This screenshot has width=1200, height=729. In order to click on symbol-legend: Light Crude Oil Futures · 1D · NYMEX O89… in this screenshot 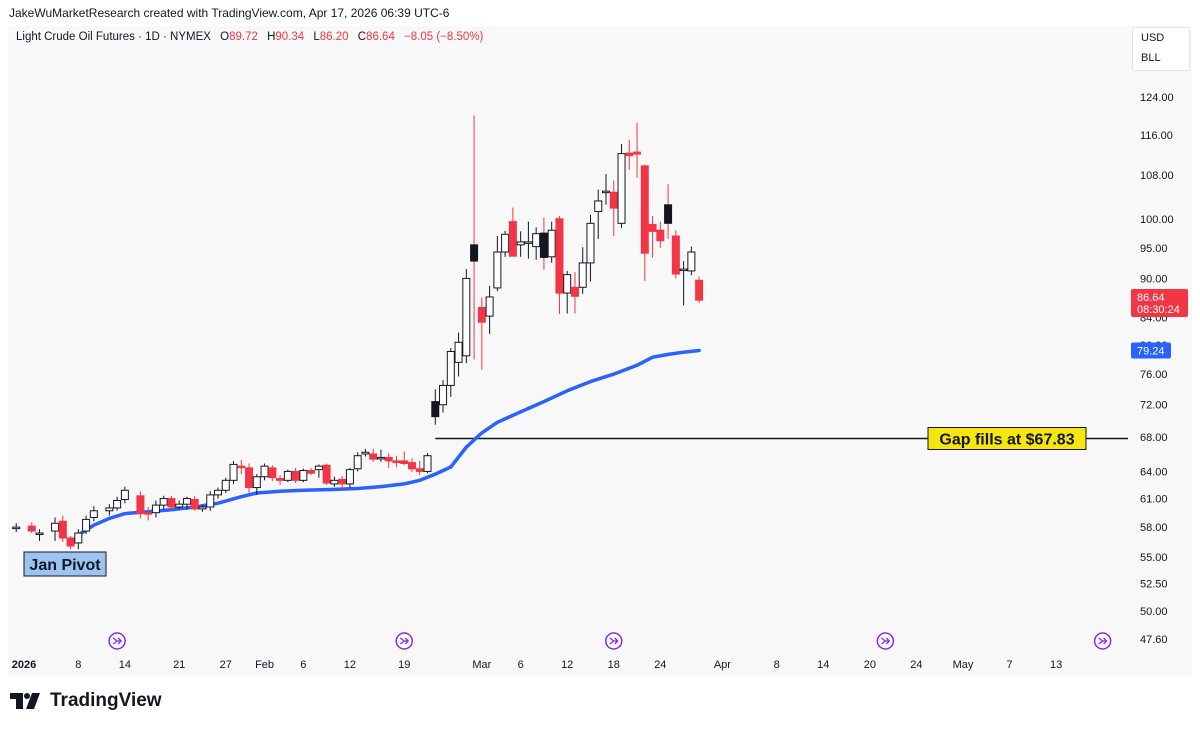, I will do `click(249, 37)`.